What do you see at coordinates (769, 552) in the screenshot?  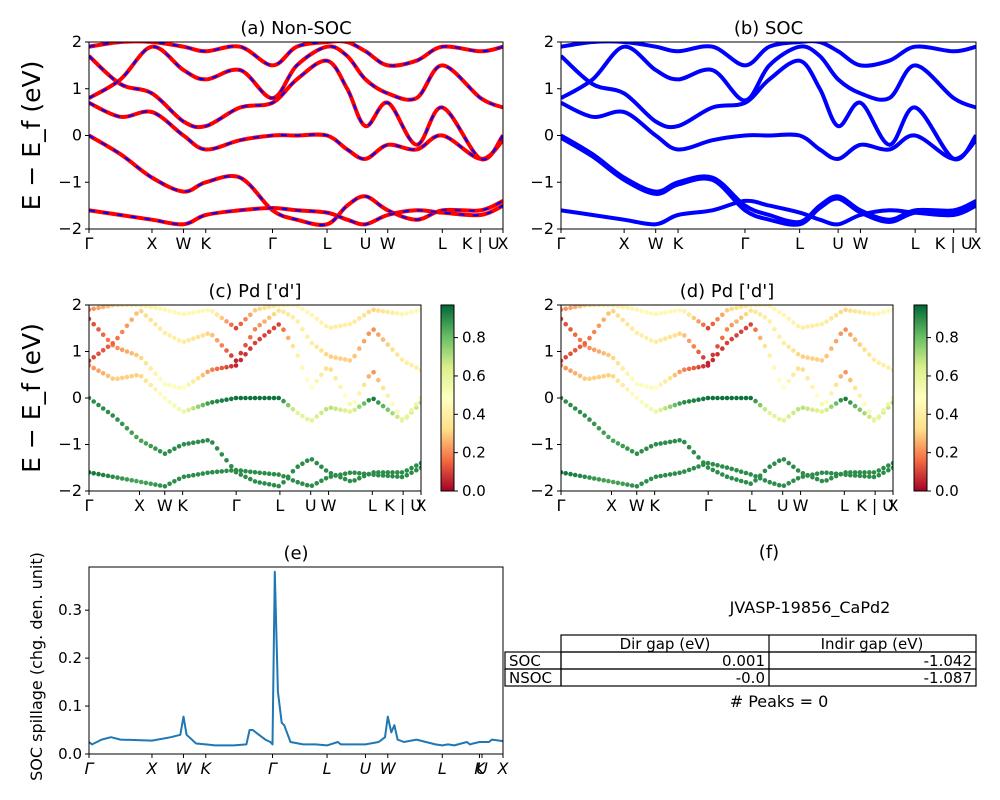 I see `panel-f-title: (f)` at bounding box center [769, 552].